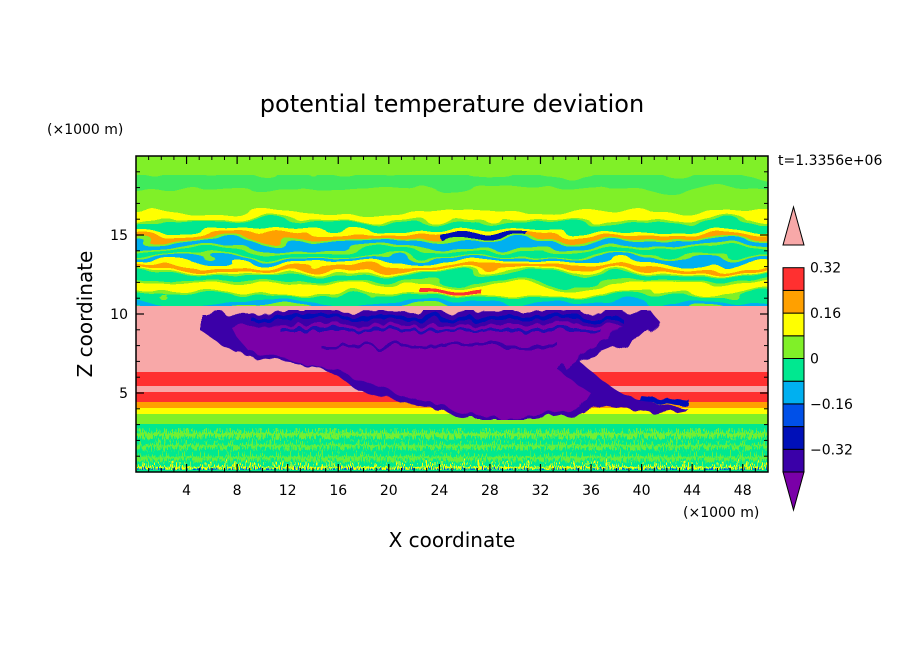 The image size is (904, 654). What do you see at coordinates (814, 360) in the screenshot?
I see `colorbar-label: 0` at bounding box center [814, 360].